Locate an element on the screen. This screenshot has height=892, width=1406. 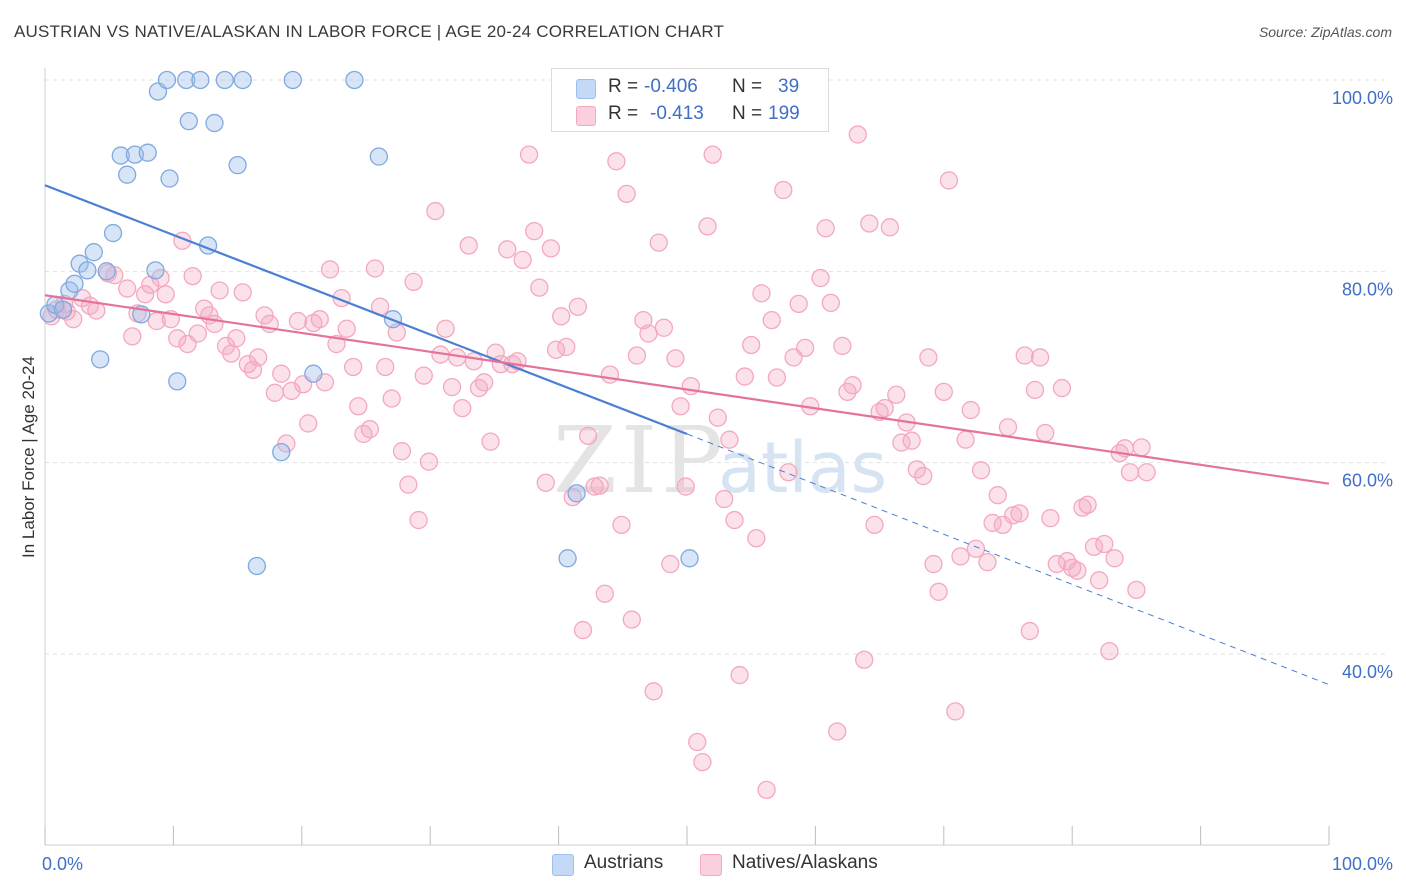
bottom-legend-label-natives: Natives/Alaskans is located at coordinates (805, 862).